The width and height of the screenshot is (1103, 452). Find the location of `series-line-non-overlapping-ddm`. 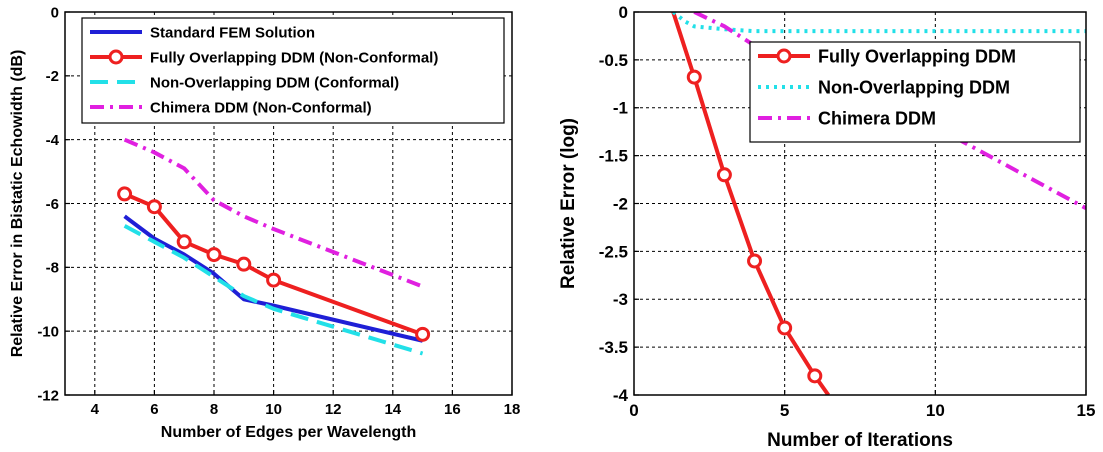

series-line-non-overlapping-ddm is located at coordinates (878, 23).